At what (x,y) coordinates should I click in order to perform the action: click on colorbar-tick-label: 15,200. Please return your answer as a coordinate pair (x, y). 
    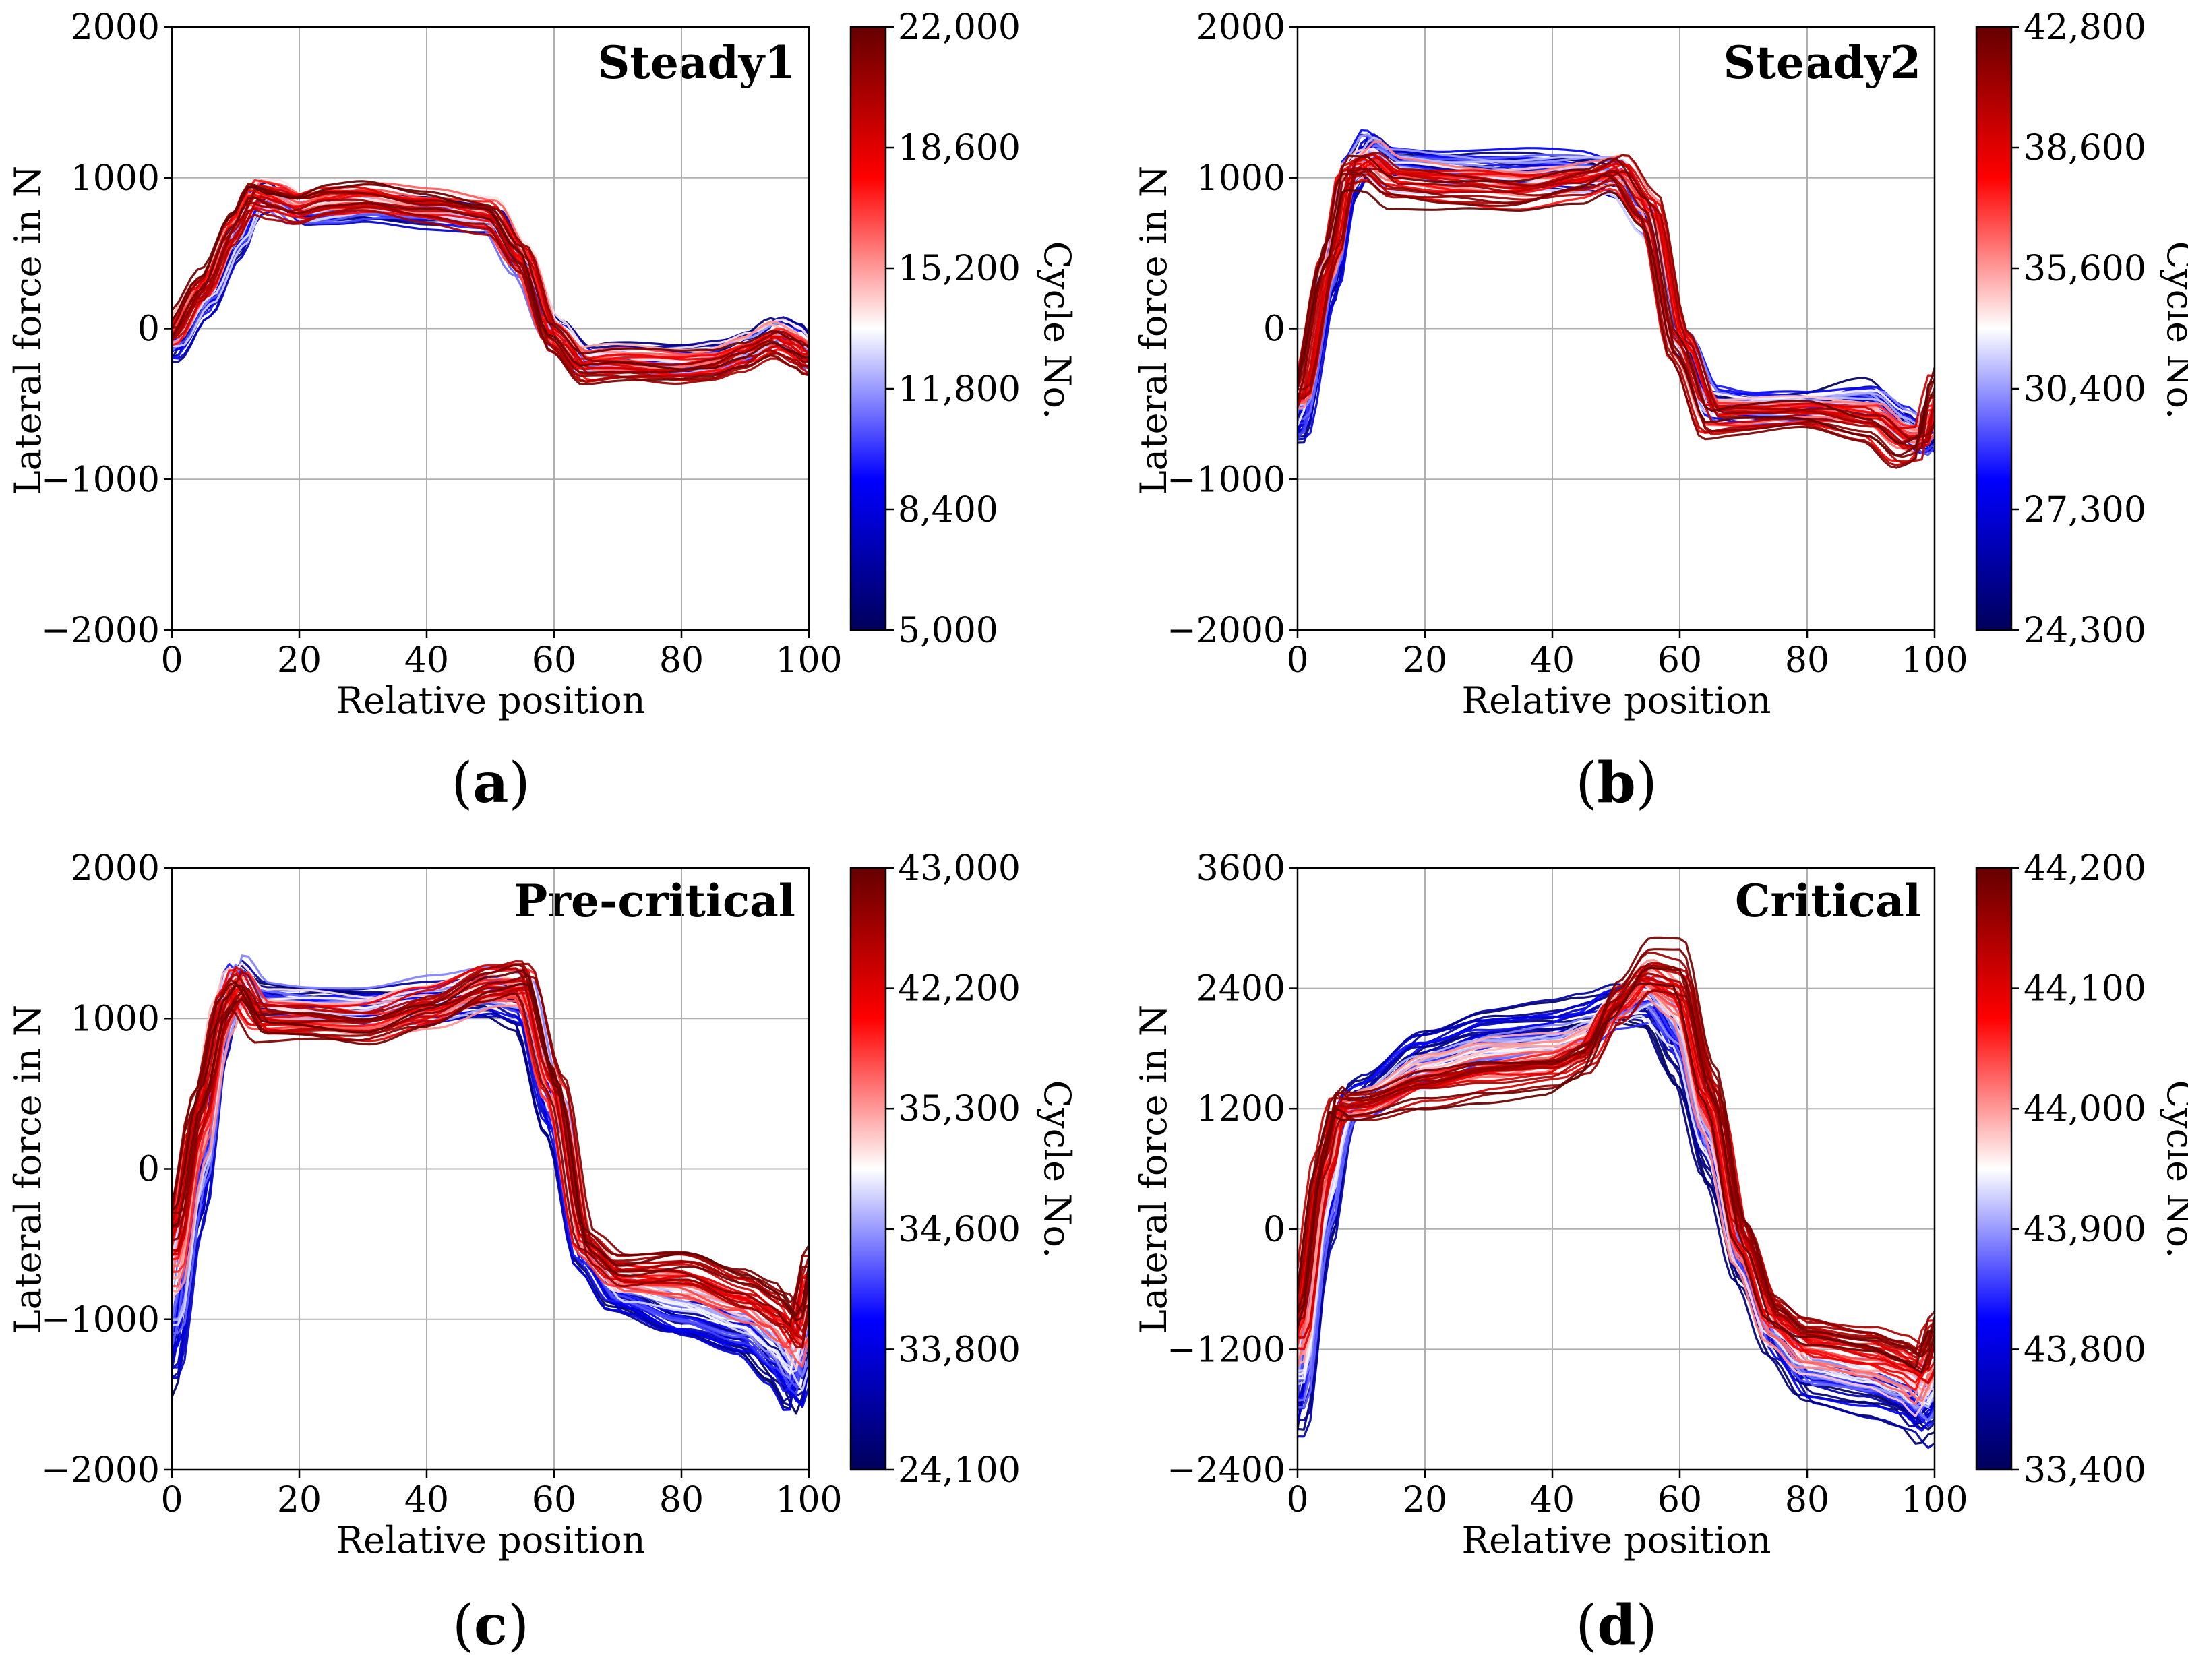
    Looking at the image, I should click on (959, 269).